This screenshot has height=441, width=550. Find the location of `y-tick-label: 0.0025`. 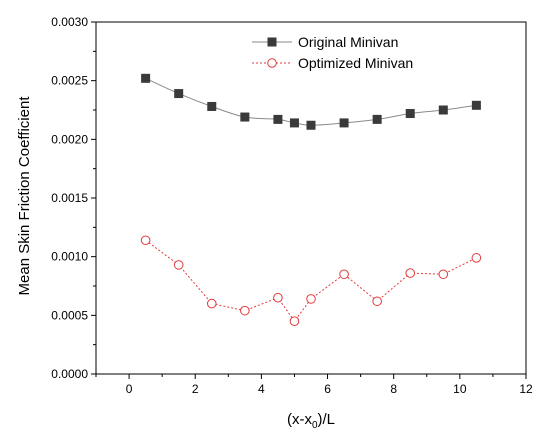

y-tick-label: 0.0025 is located at coordinates (69, 81).